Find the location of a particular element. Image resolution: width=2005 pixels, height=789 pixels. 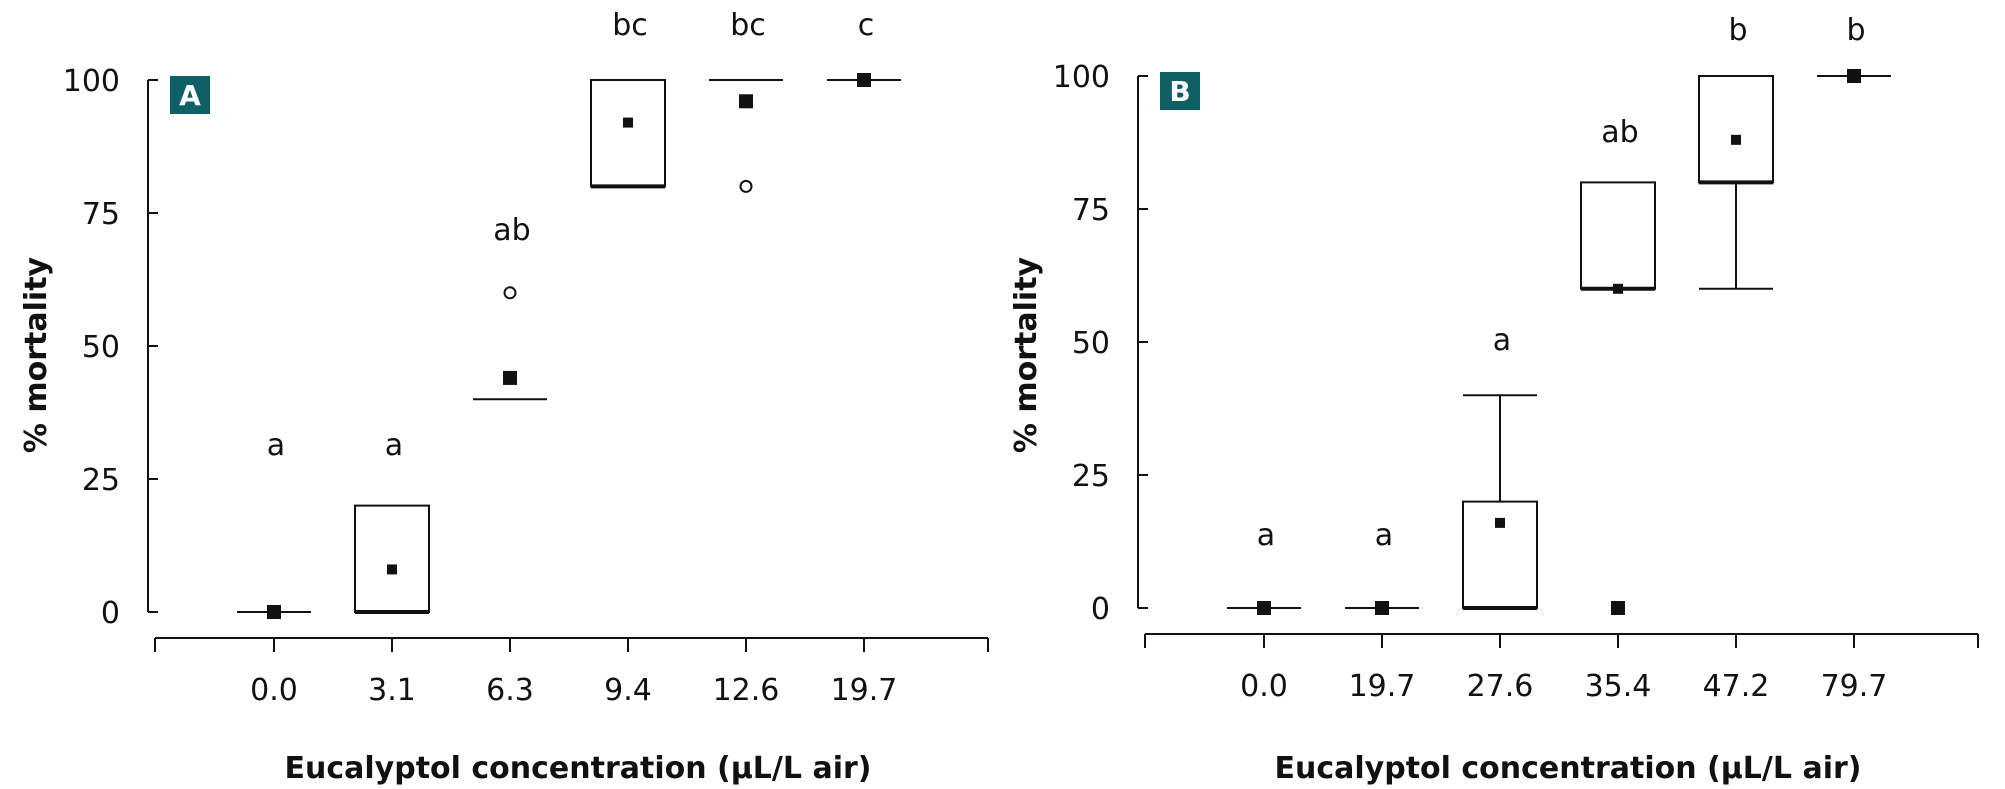

panel-b-badge-label: B is located at coordinates (1179, 91).